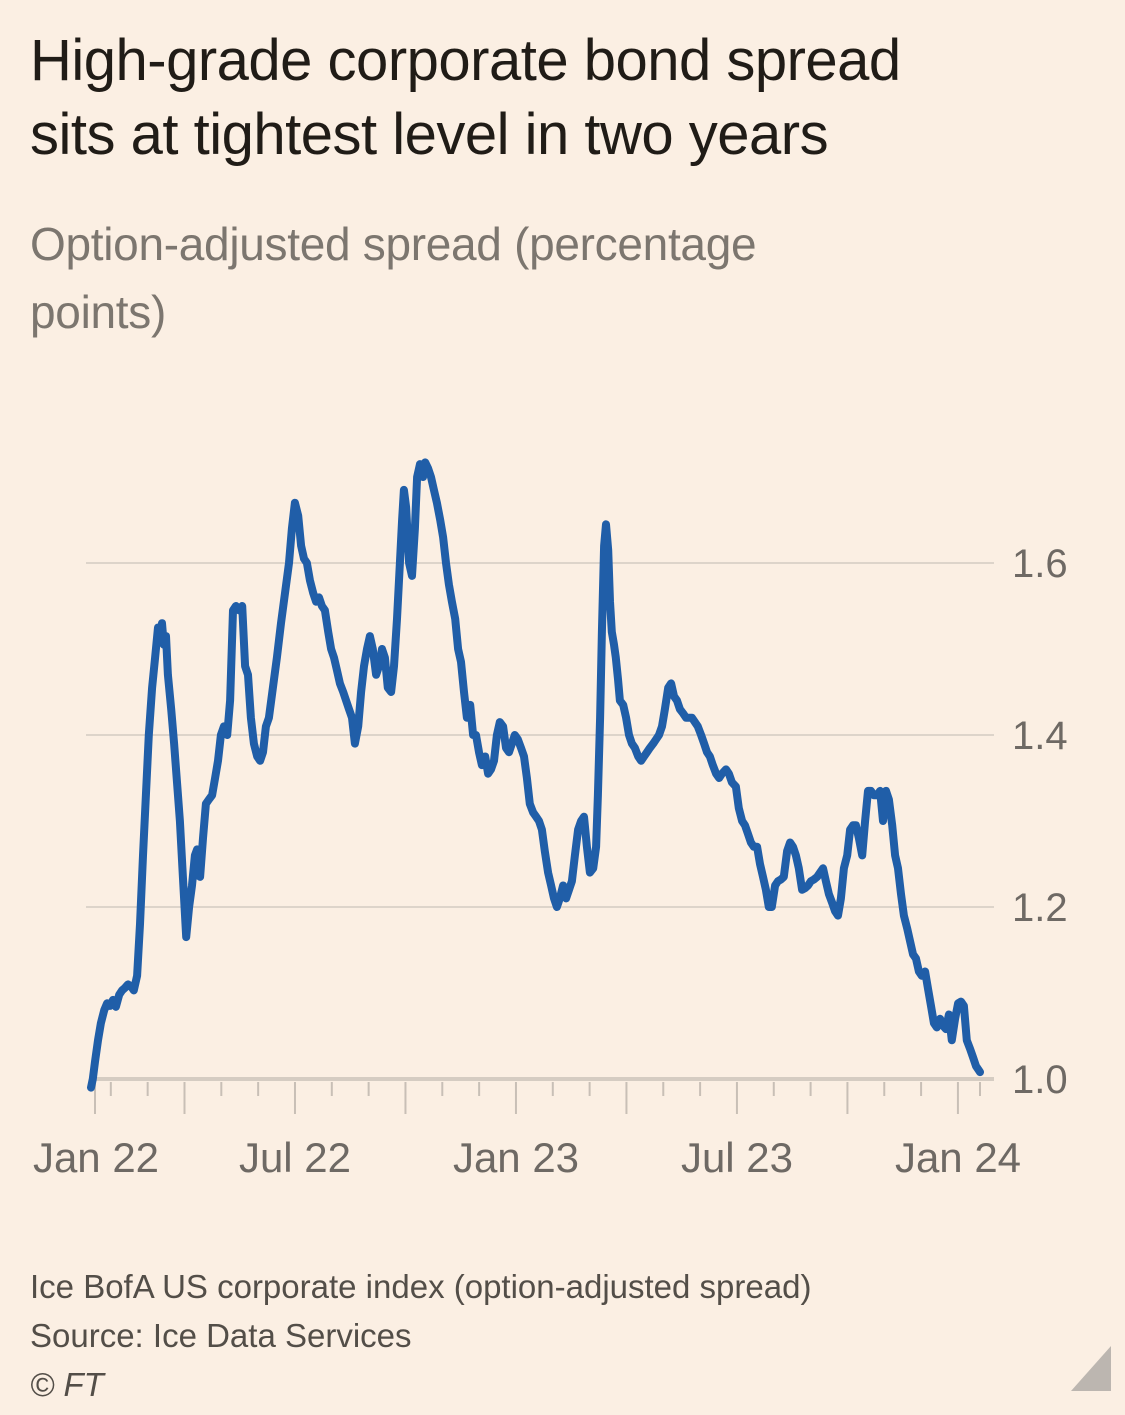  What do you see at coordinates (295, 1157) in the screenshot?
I see `svg-text: Jul 22` at bounding box center [295, 1157].